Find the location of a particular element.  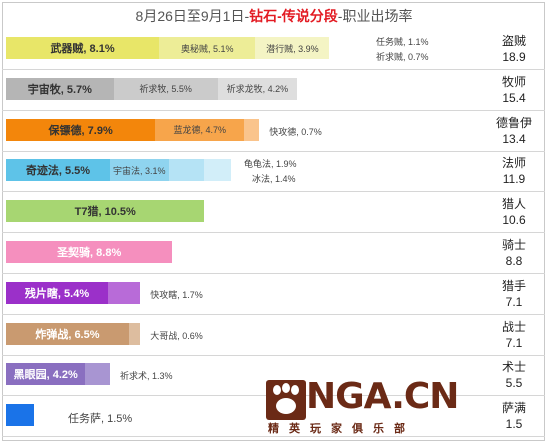

deck-label: 祈求龙牧, 4.2% is located at coordinates (257, 89).